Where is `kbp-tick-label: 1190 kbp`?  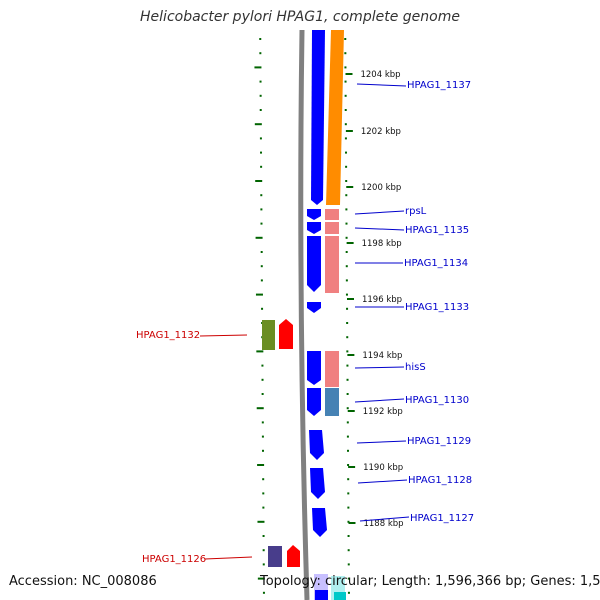
kbp-tick-label: 1190 kbp is located at coordinates (383, 468).